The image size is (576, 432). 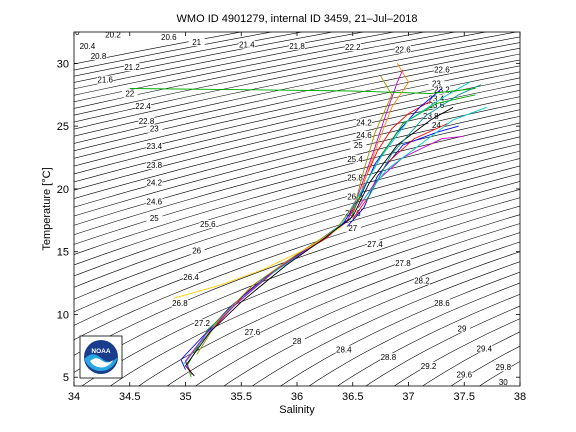 I want to click on density-contour-label: 25, so click(x=154, y=218).